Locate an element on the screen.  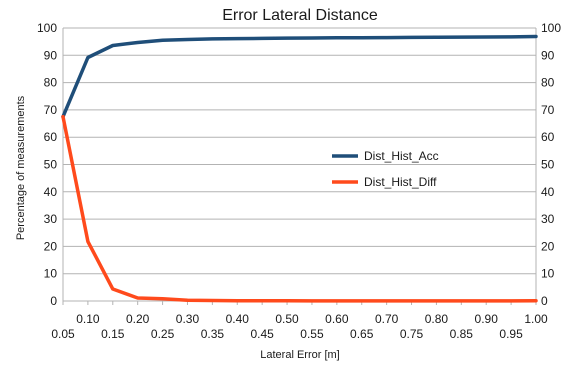
chart-title: Error Lateral Distance is located at coordinates (300, 15).